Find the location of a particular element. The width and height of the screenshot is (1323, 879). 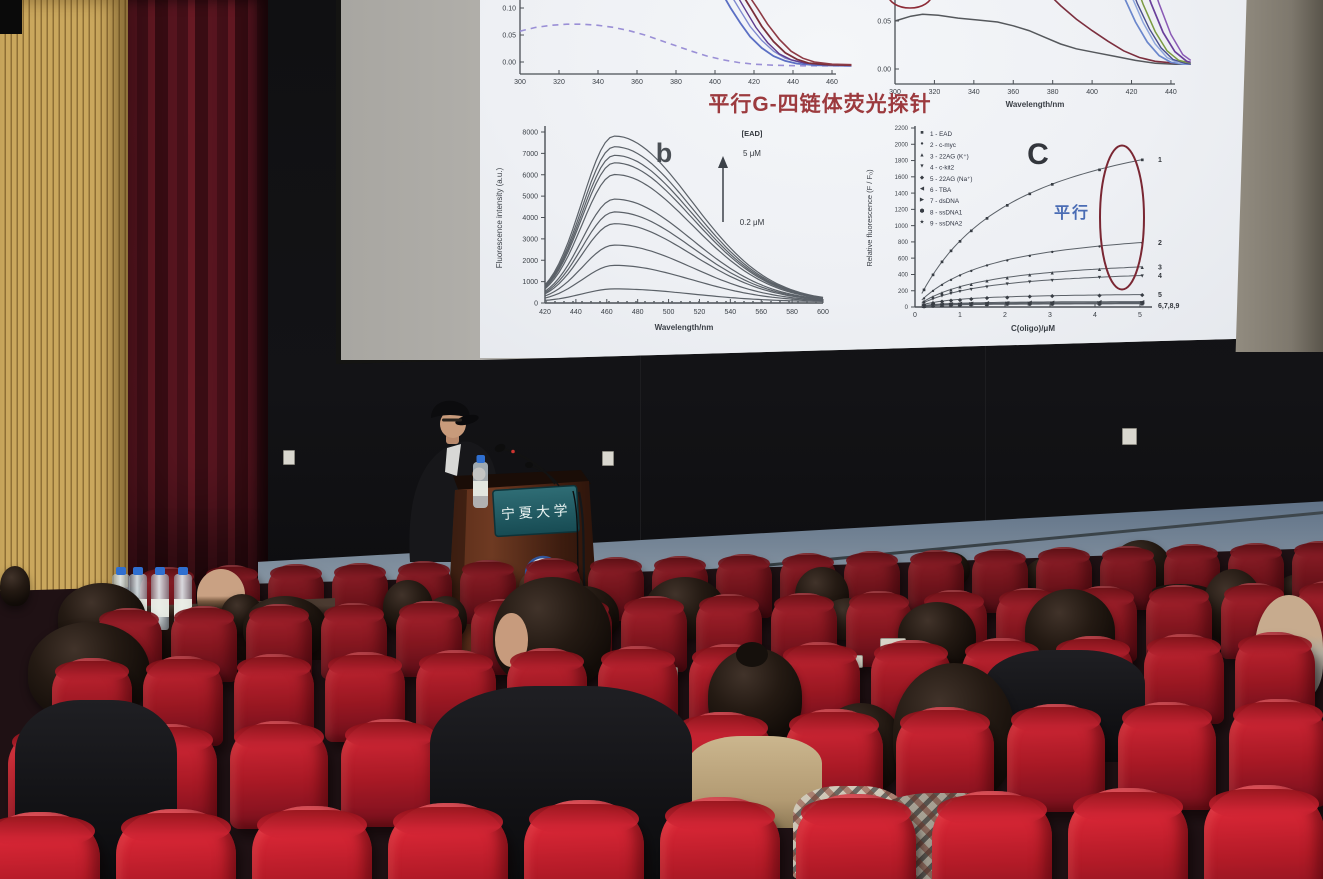

speaker-shirt is located at coordinates (453, 460).